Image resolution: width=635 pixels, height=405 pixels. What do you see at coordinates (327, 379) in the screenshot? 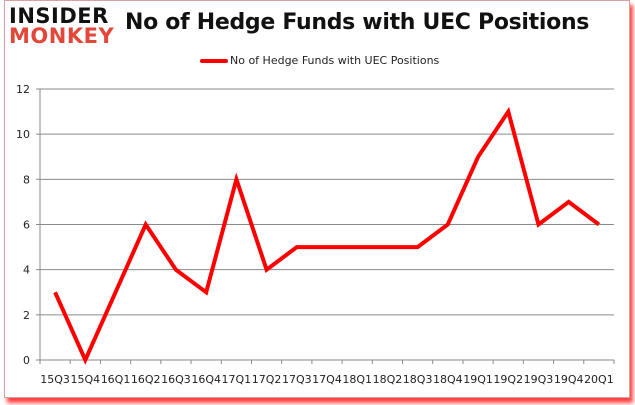
I see `x-tick-label: 17Q4` at bounding box center [327, 379].